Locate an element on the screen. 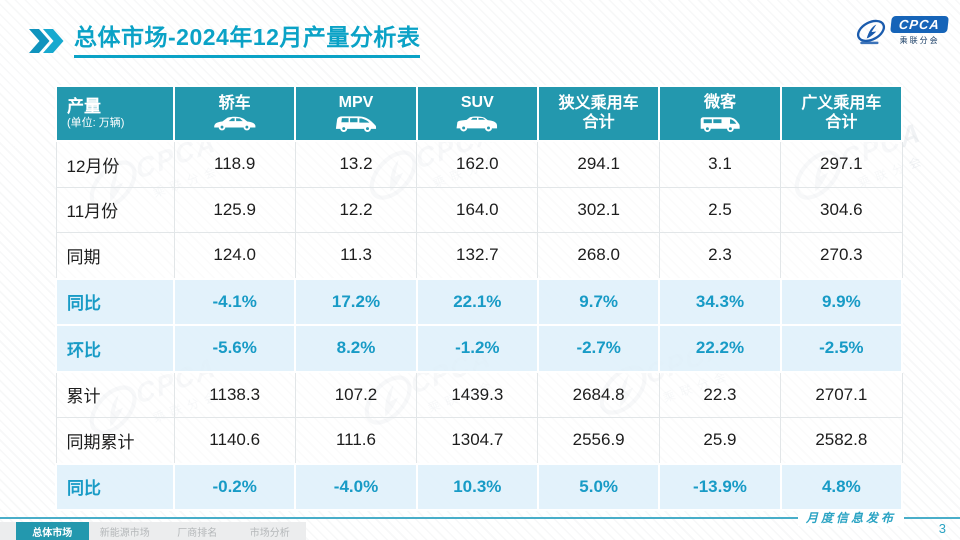 The width and height of the screenshot is (960, 540). column-header-bpv-total: 广义乘用车 合计 is located at coordinates (841, 113).